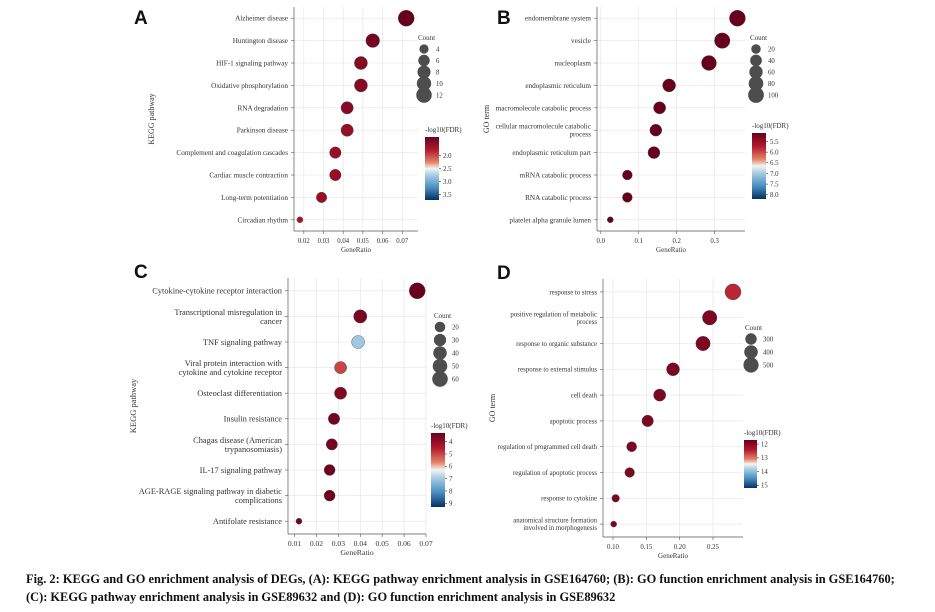  What do you see at coordinates (217, 291) in the screenshot?
I see `y-tick-label-line: Cytokine-cytokine receptor interaction` at bounding box center [217, 291].